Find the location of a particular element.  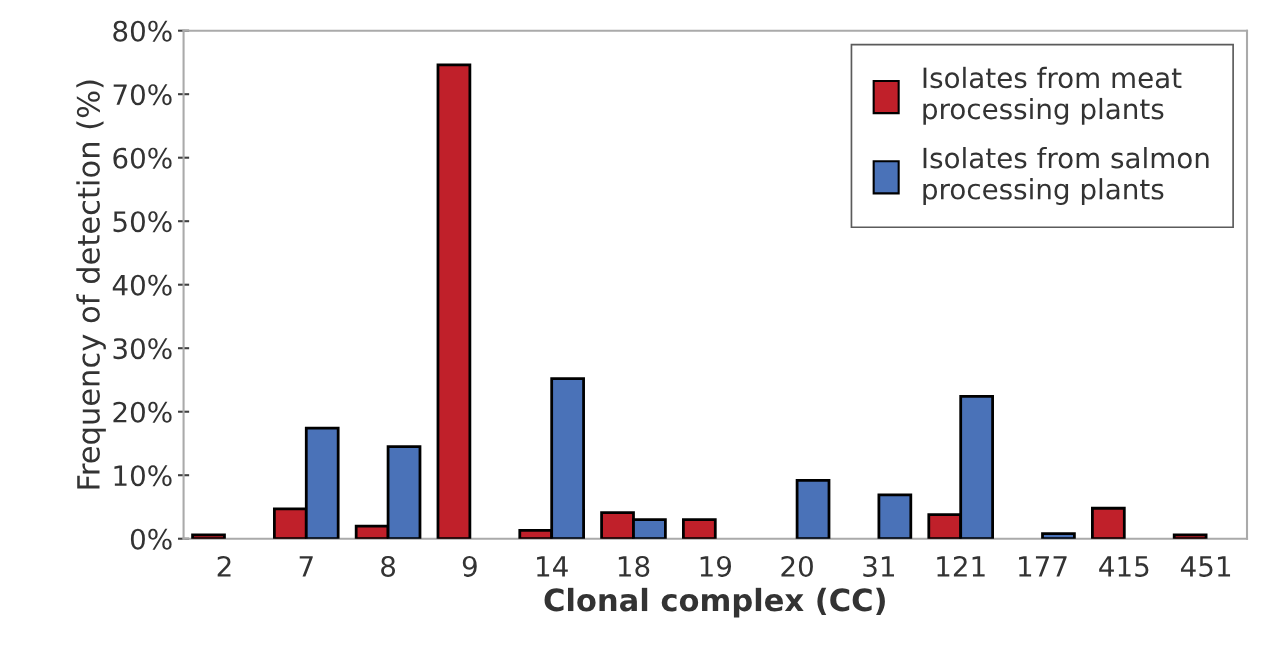

x-tick-label: 7 is located at coordinates (306, 566).